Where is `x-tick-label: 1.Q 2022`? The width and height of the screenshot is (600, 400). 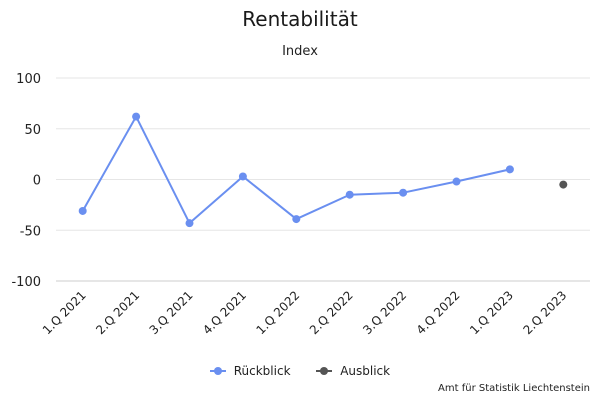
x-tick-label: 1.Q 2022 is located at coordinates (277, 312).